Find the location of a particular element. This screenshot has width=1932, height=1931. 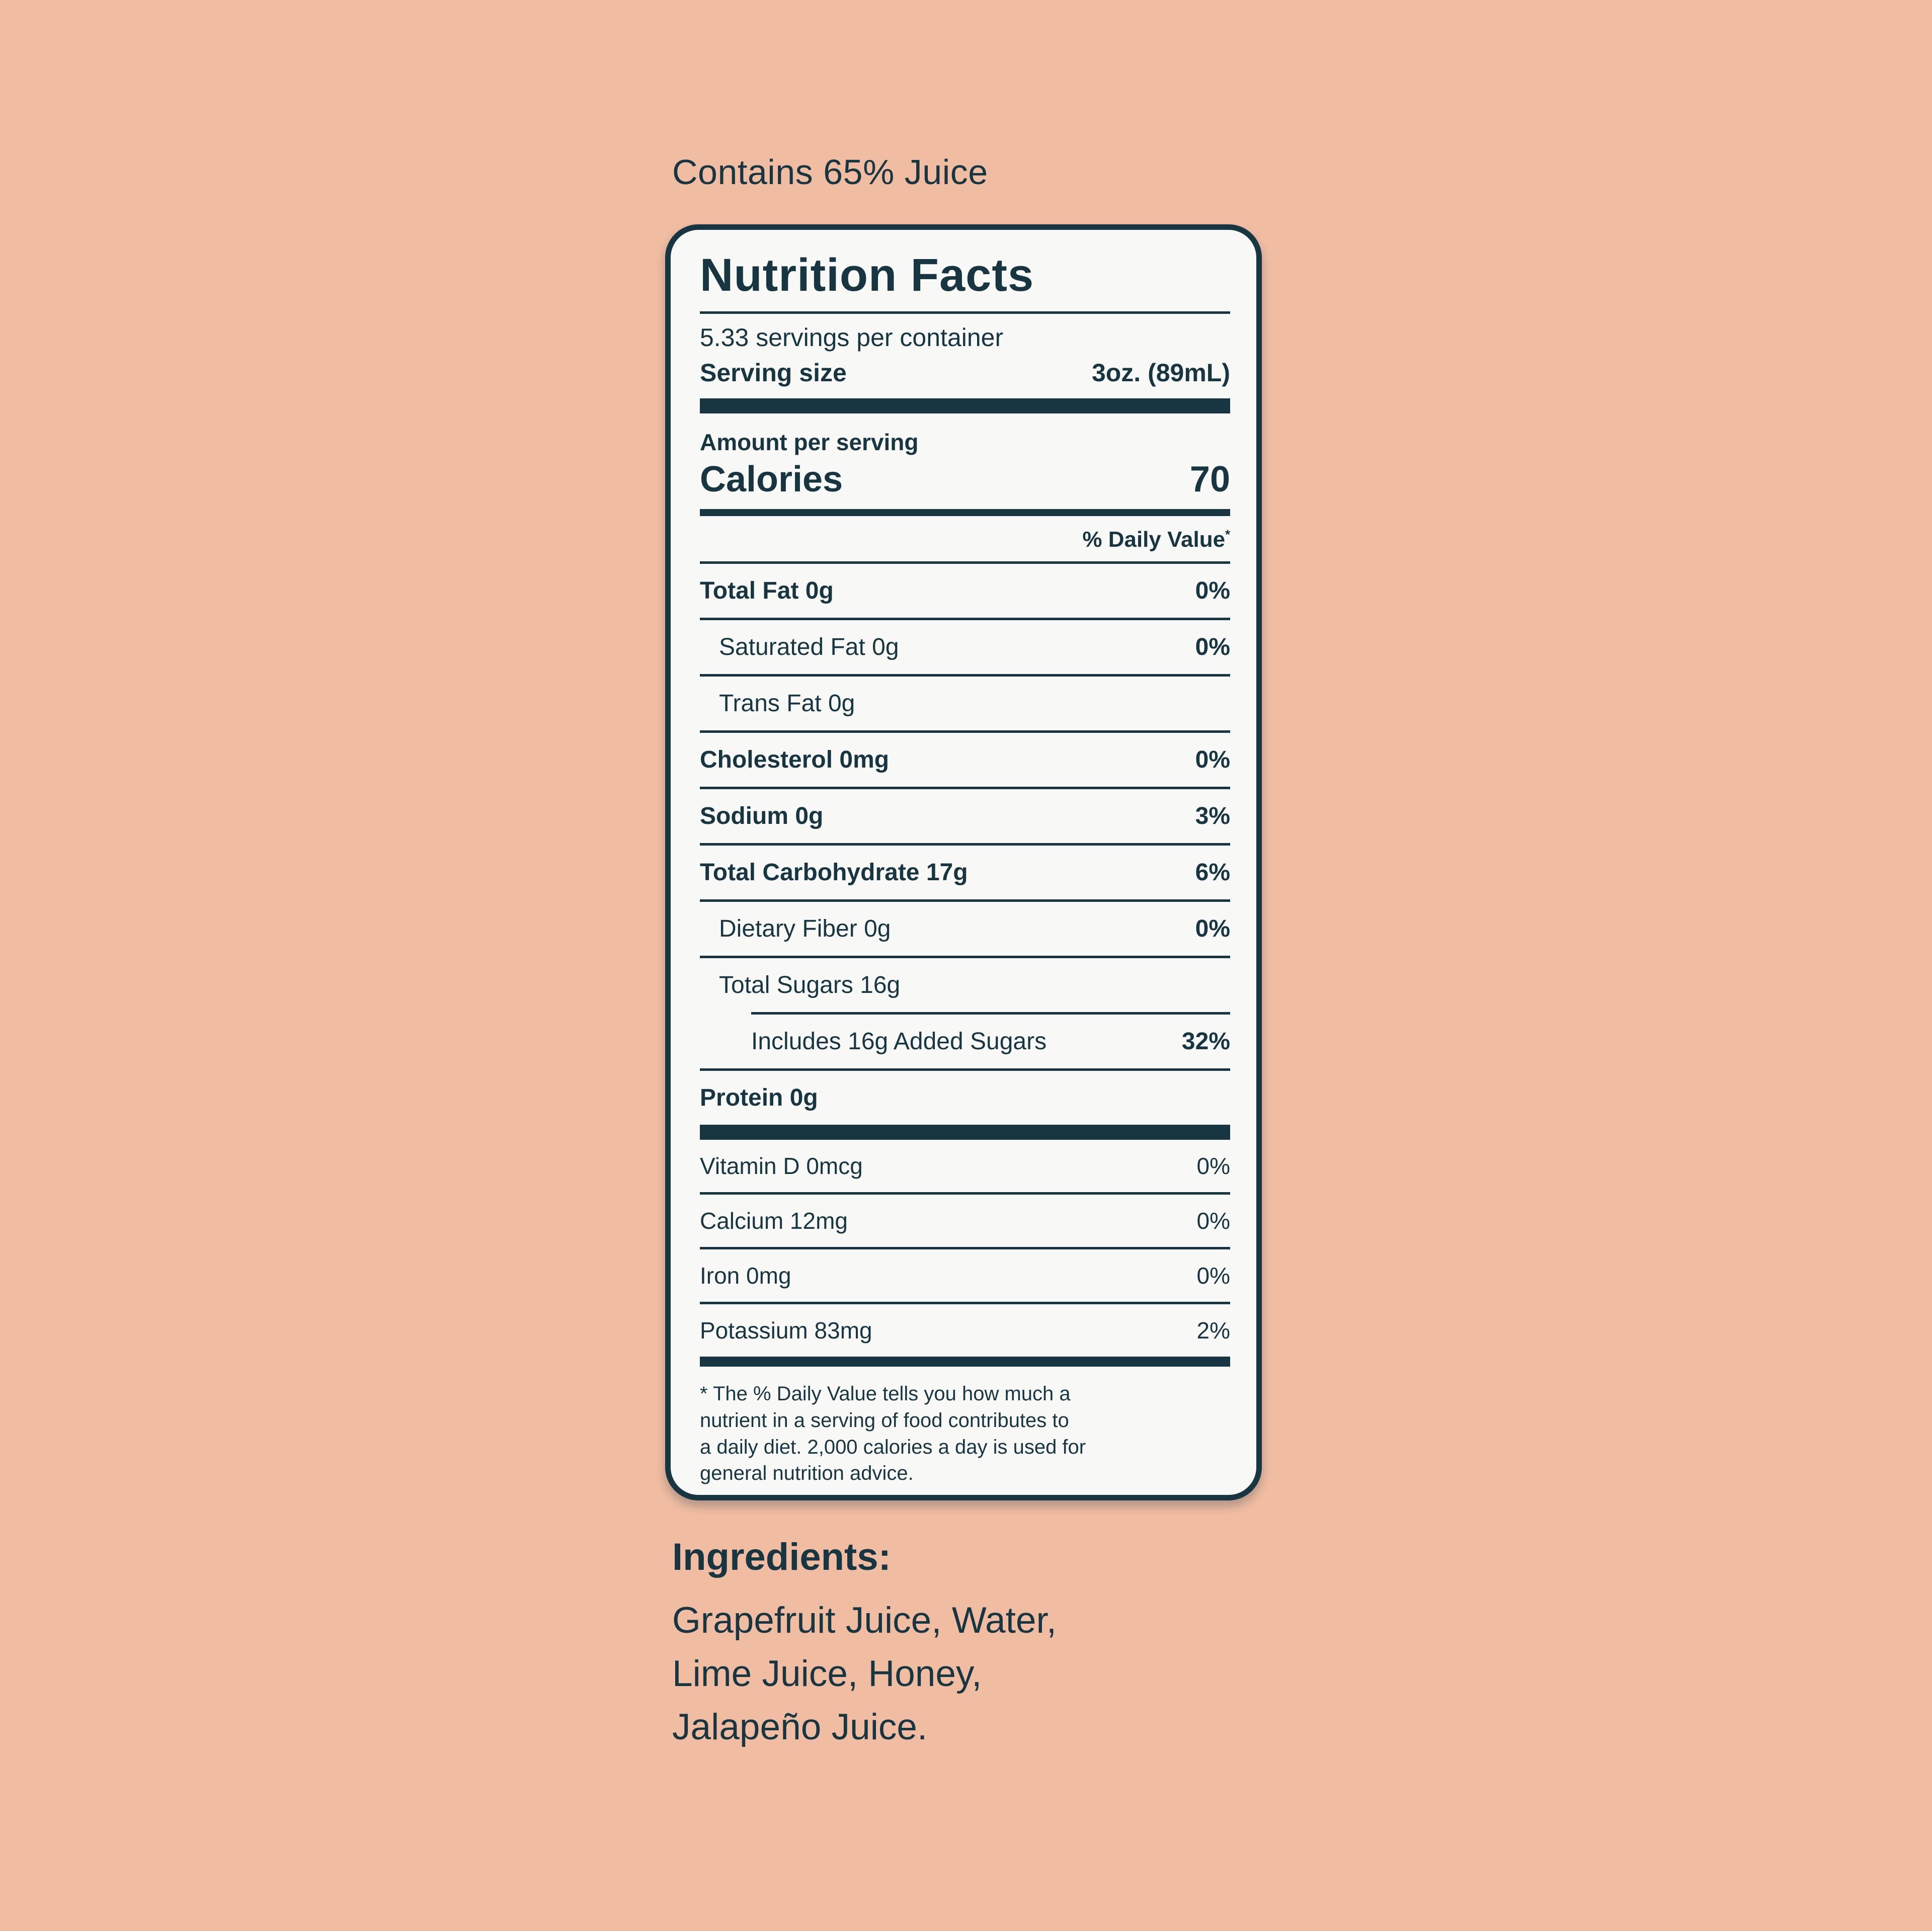

nutrient-row-added-sugars: Includes 16g Added Sugars 32% is located at coordinates (965, 1043).